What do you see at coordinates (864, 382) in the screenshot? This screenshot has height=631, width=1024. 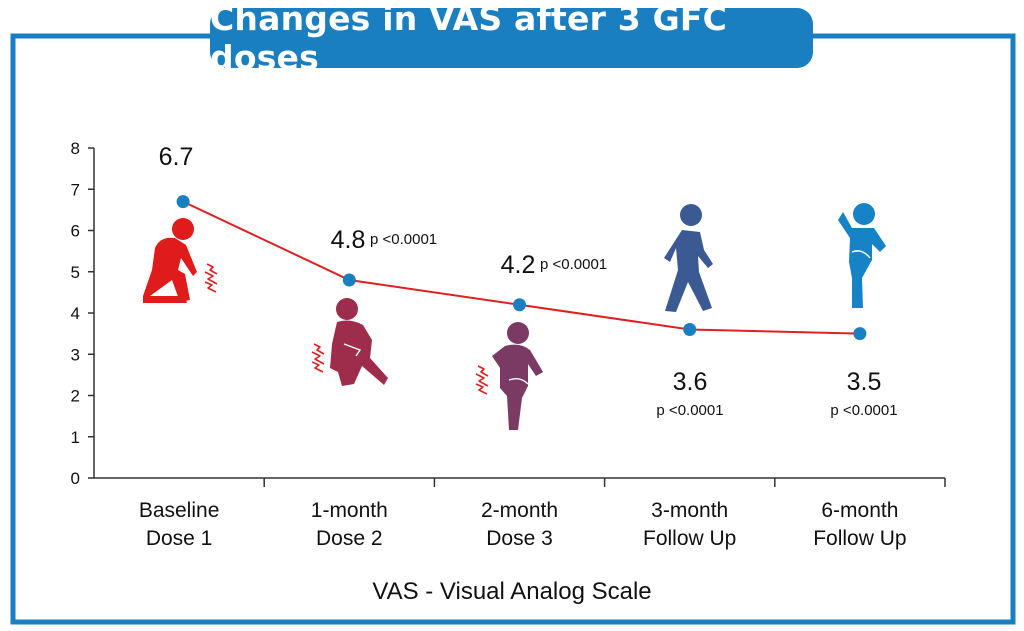 I see `data-label: 3.5` at bounding box center [864, 382].